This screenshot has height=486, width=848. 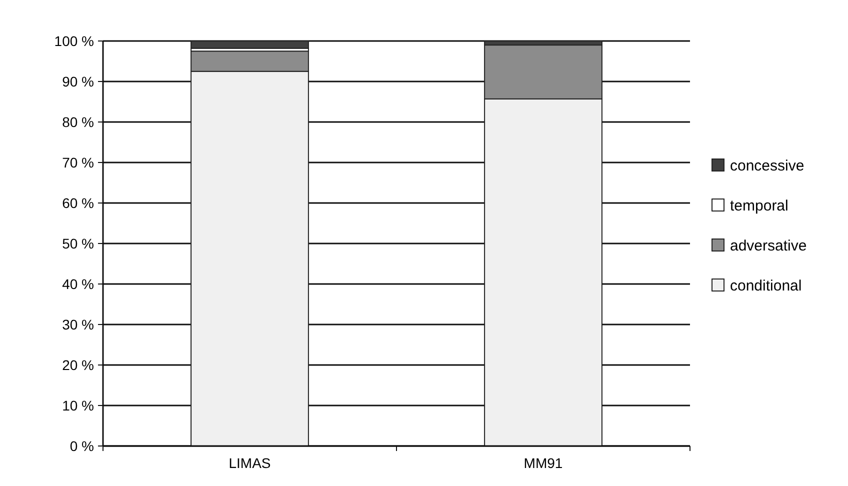 What do you see at coordinates (74, 40) in the screenshot?
I see `y-tick-label: 100 %` at bounding box center [74, 40].